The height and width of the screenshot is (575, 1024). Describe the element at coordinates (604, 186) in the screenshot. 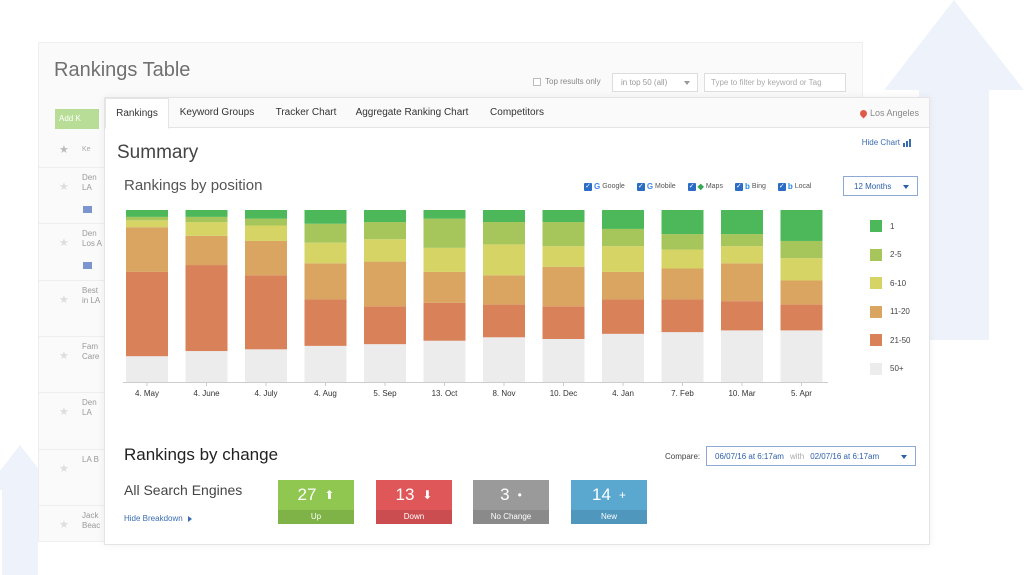

I see `engine-filter-google: ✓ G Google` at that location.